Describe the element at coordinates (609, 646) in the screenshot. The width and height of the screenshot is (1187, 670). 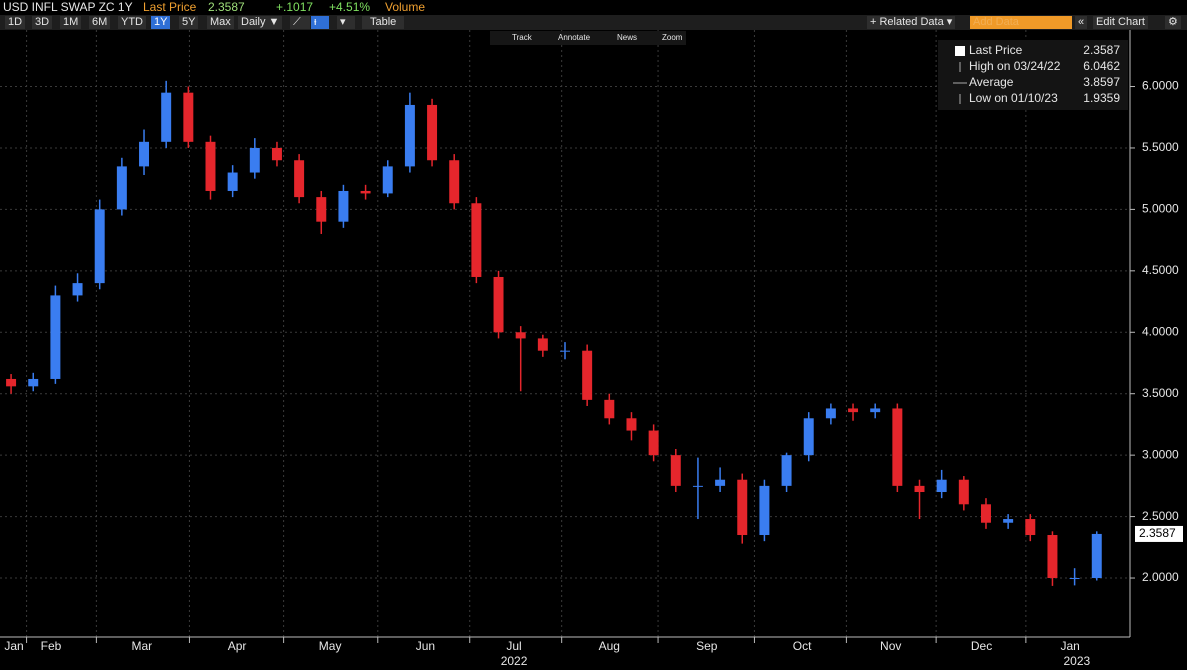
I see `x-tick-label: Aug` at that location.